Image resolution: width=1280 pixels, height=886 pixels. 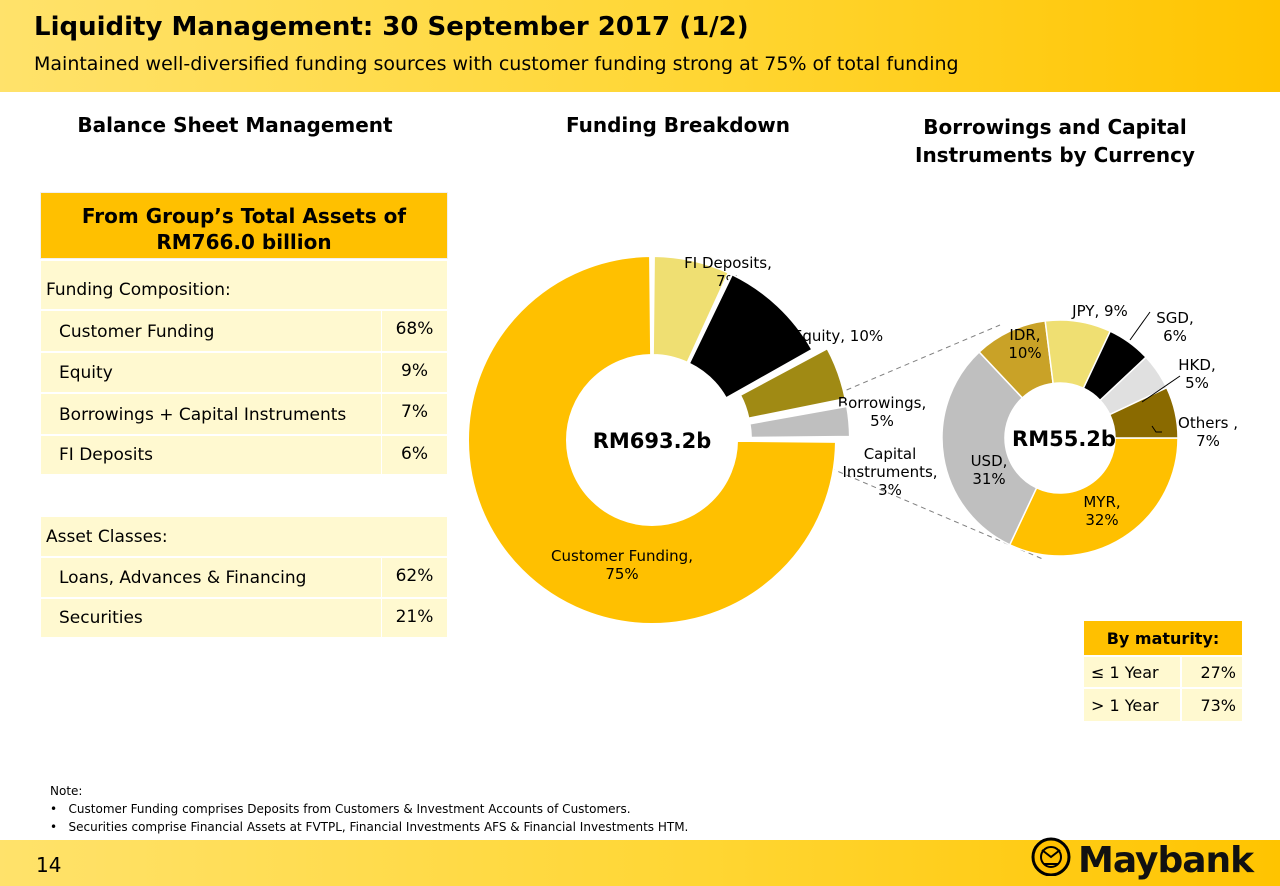 I want to click on row-value: 9%, so click(x=414, y=372).